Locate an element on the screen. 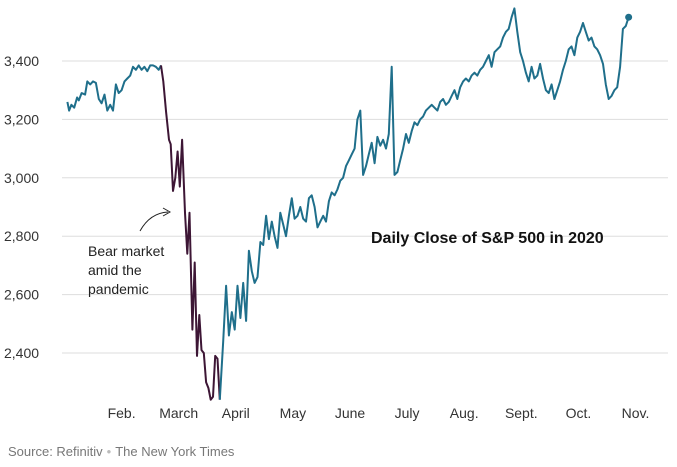 The image size is (677, 467). x-tick-label: Feb. is located at coordinates (122, 413).